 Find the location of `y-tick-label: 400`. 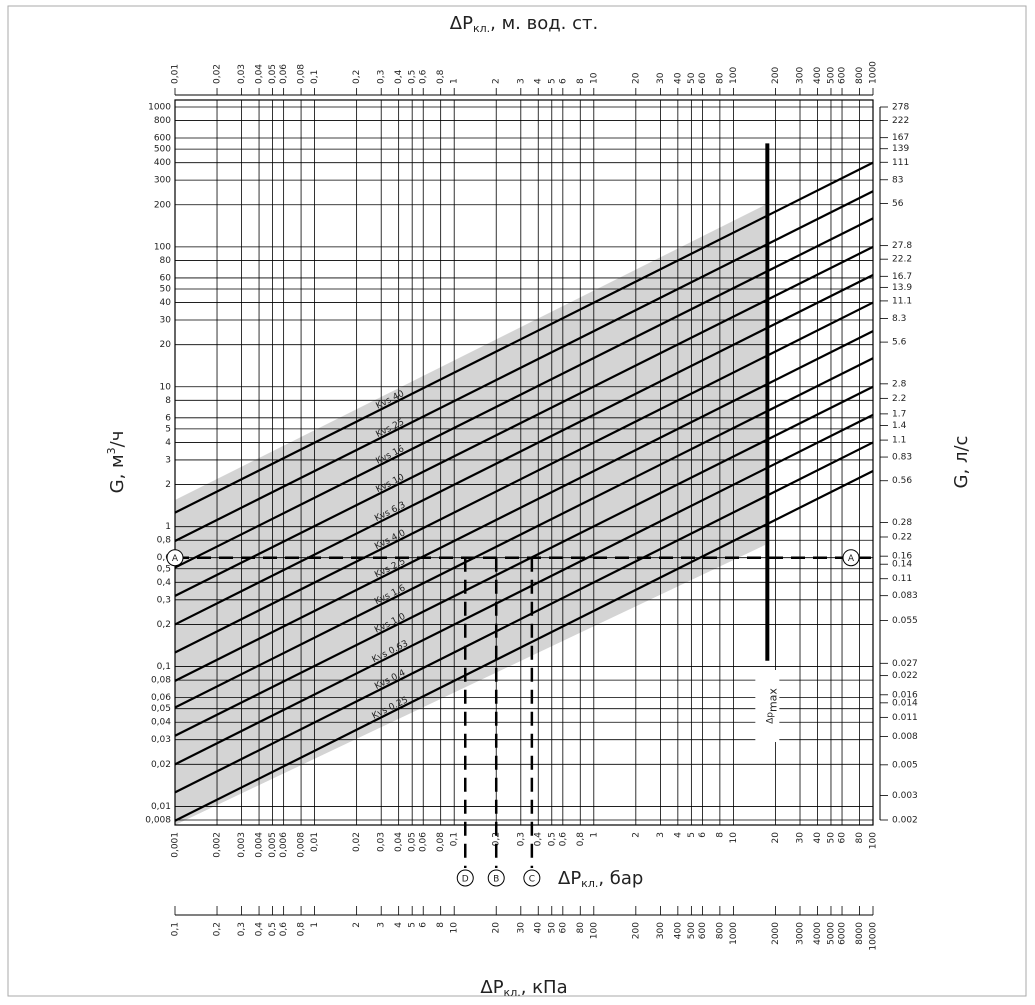

y-tick-label: 400 is located at coordinates (162, 163).